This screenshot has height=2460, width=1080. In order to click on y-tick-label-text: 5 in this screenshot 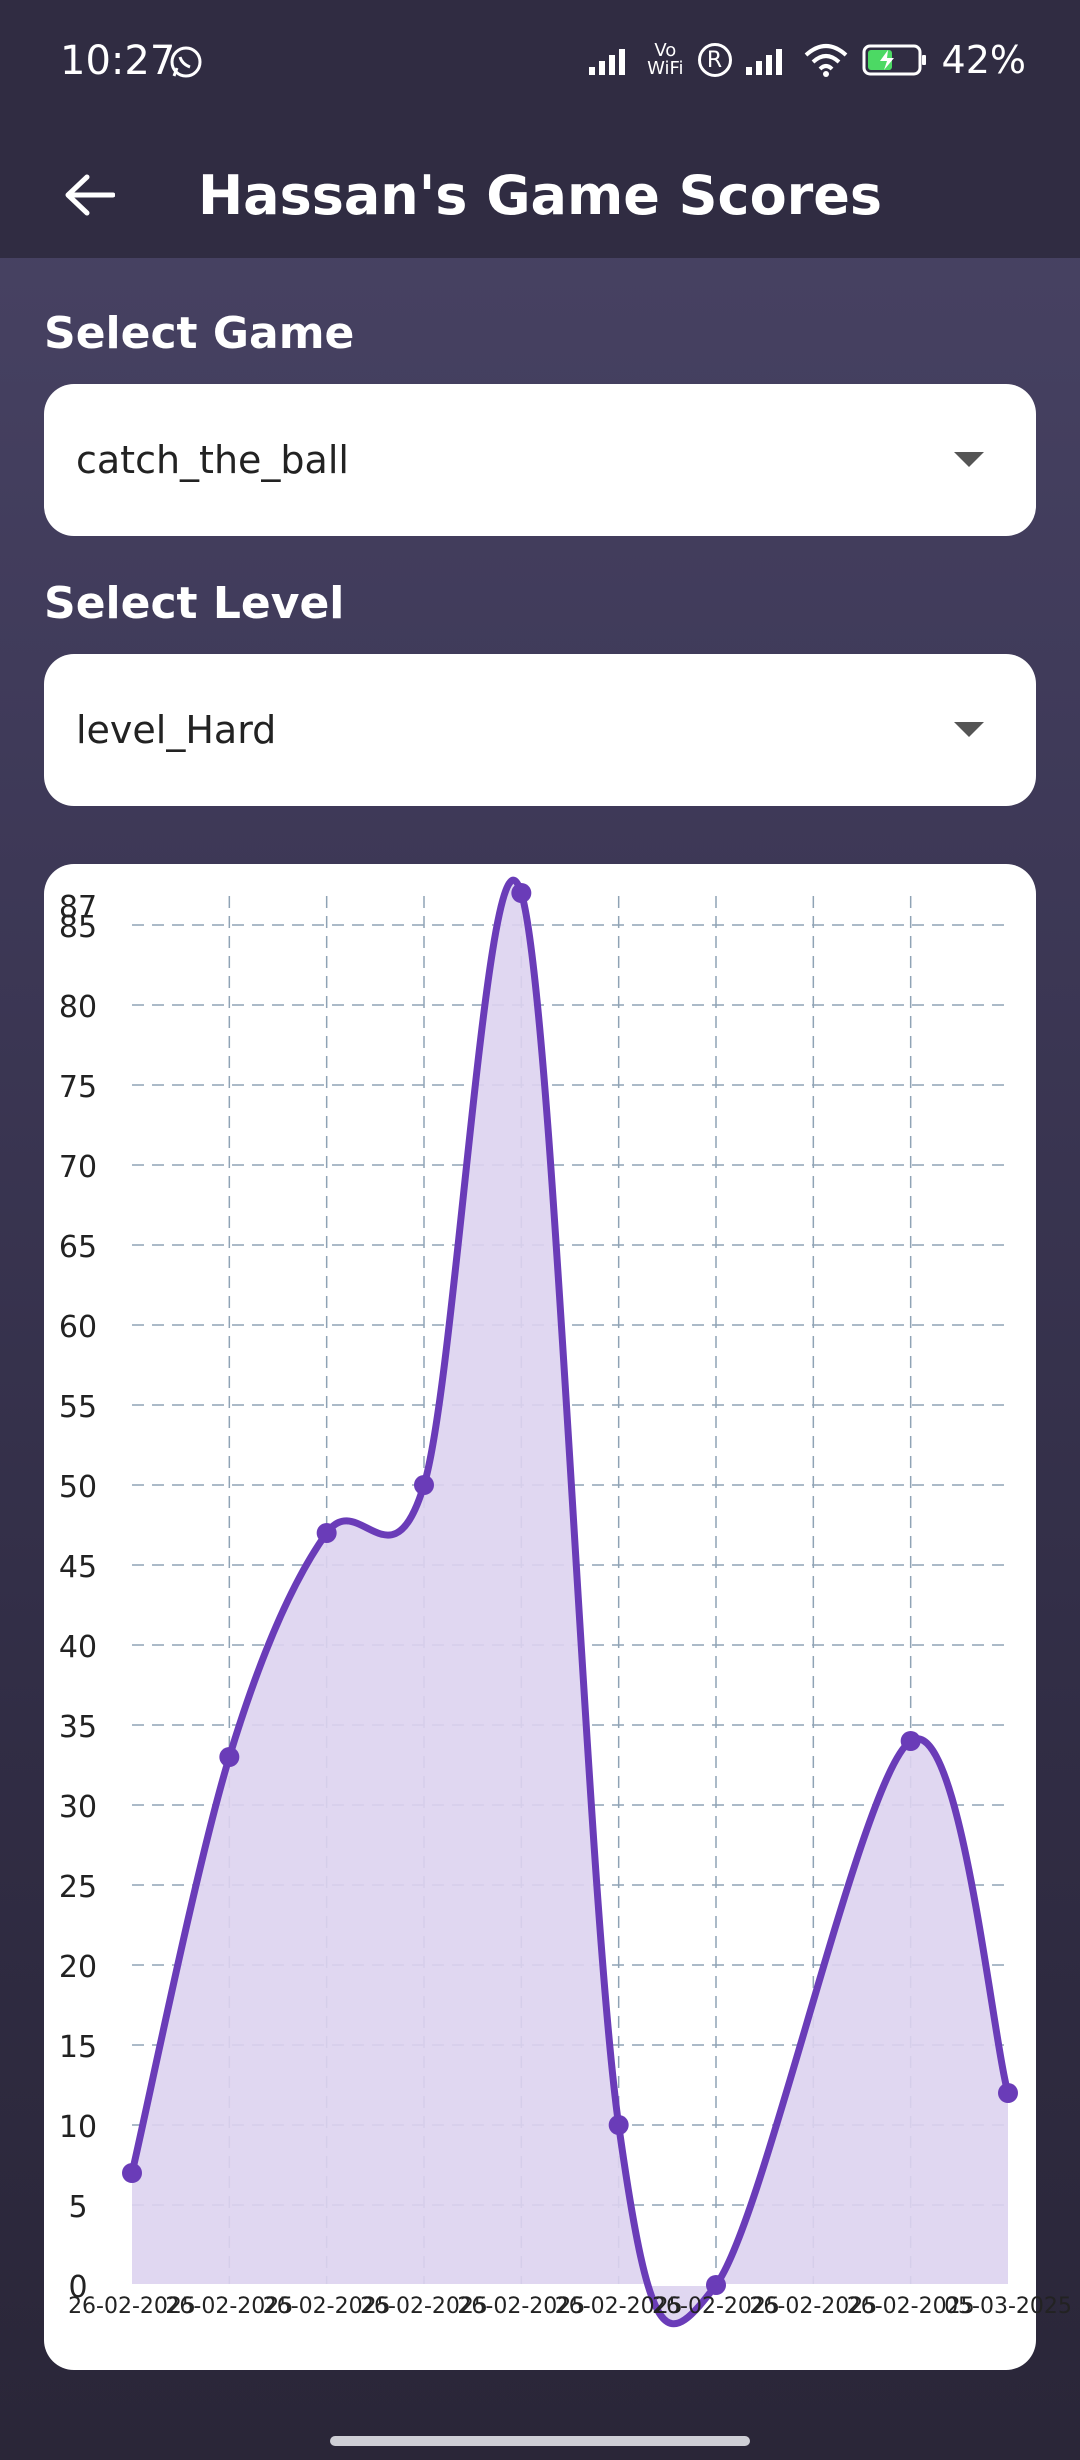, I will do `click(77, 2207)`.